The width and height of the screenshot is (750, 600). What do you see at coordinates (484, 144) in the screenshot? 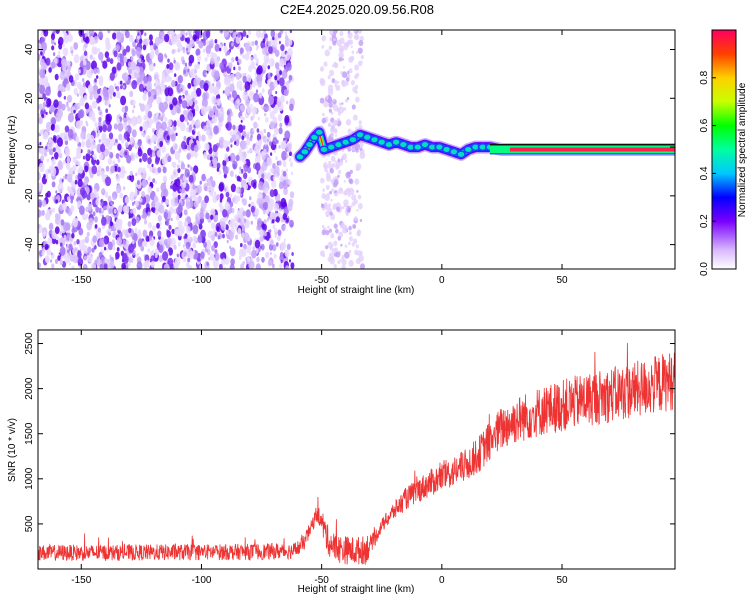
I see `ridge-layer` at bounding box center [484, 144].